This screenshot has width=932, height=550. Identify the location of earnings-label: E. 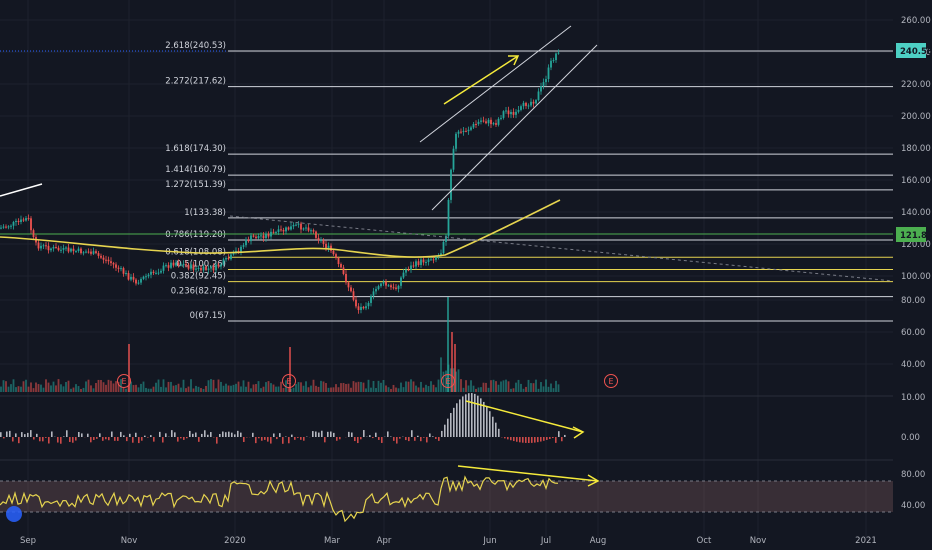
(288, 381).